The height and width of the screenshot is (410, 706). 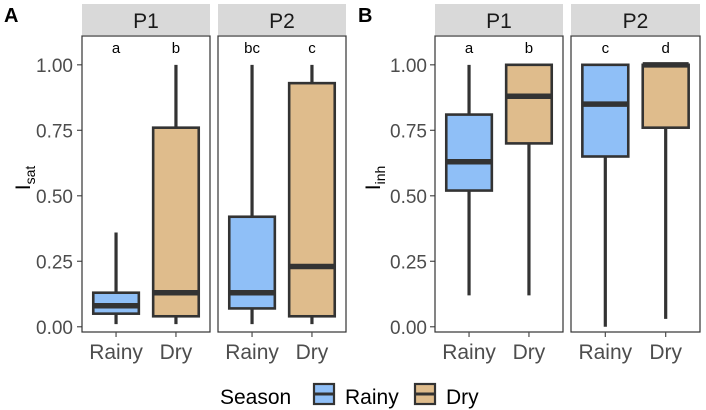 I want to click on y-tick-label-b-0: 0.00, so click(x=408, y=328).